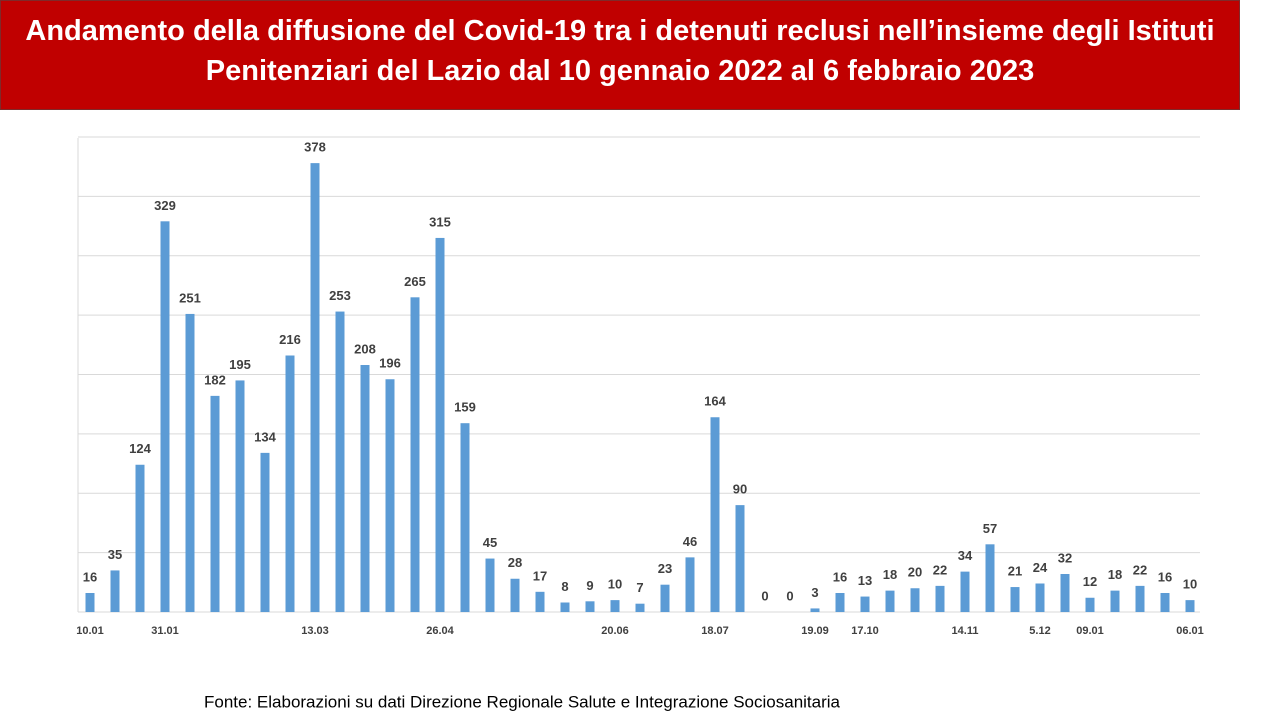 This screenshot has height=720, width=1280. I want to click on data-label: 34, so click(965, 555).